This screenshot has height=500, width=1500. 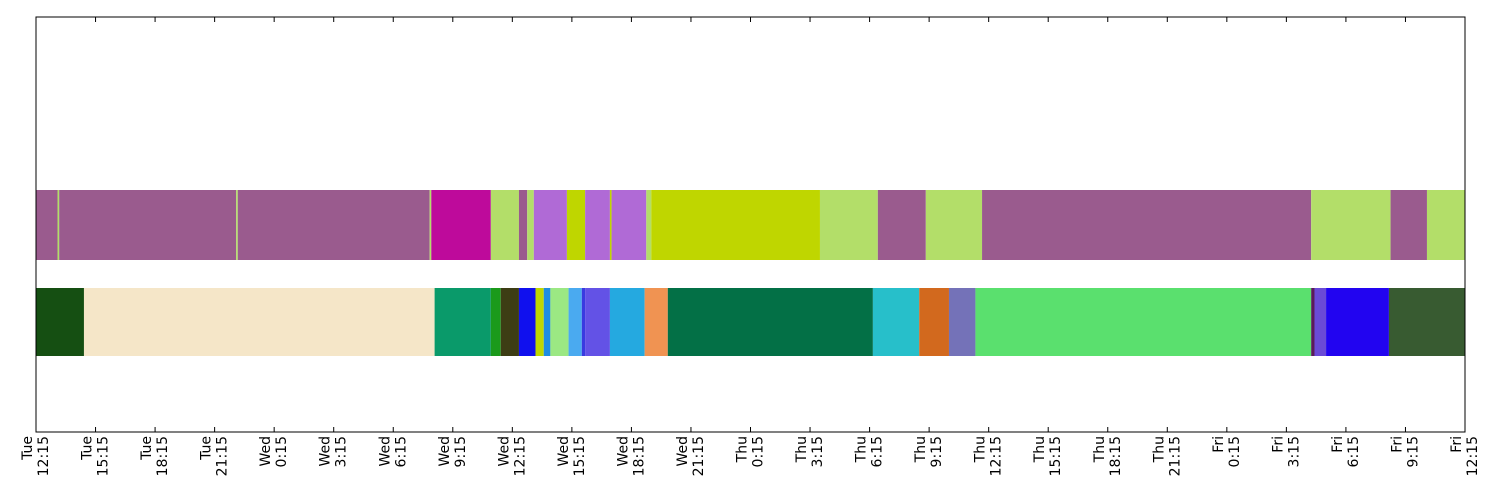 What do you see at coordinates (810, 451) in the screenshot?
I see `x-tick-label: Thu3:15` at bounding box center [810, 451].